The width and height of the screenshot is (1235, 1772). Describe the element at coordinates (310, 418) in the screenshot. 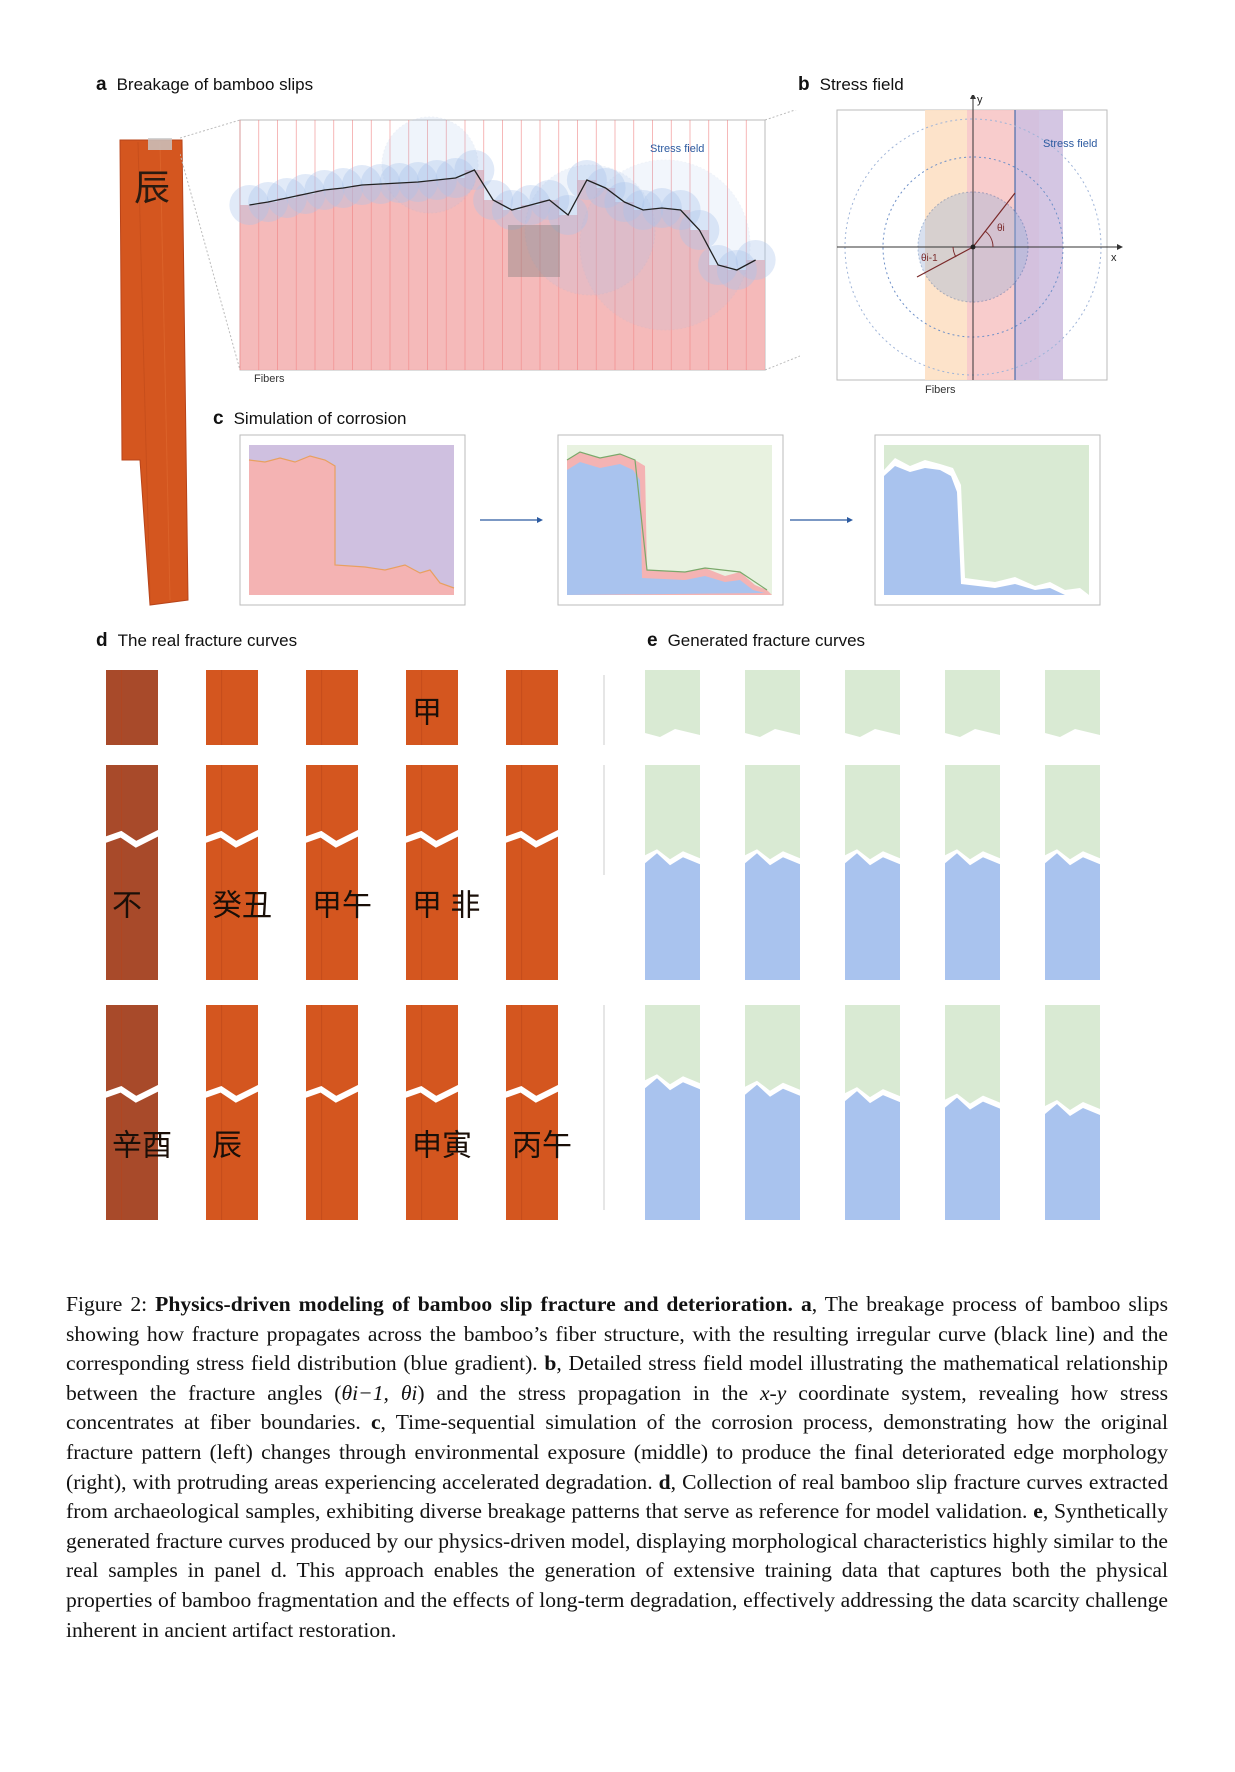

I see `panel-c-label: c Simulation of corrosion` at that location.